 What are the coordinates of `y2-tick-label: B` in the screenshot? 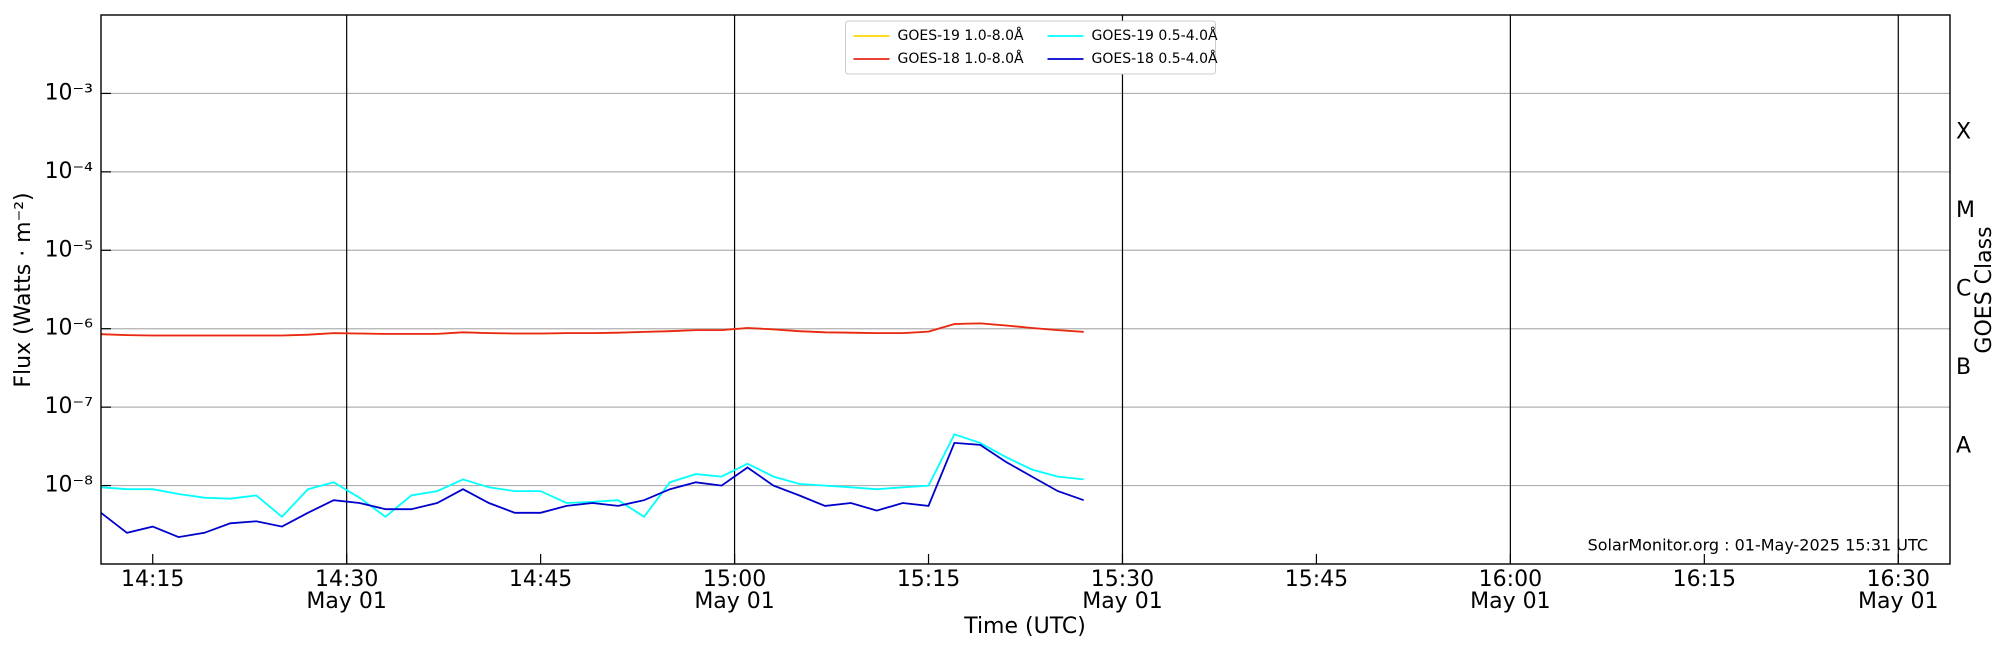 It's located at (1963, 367).